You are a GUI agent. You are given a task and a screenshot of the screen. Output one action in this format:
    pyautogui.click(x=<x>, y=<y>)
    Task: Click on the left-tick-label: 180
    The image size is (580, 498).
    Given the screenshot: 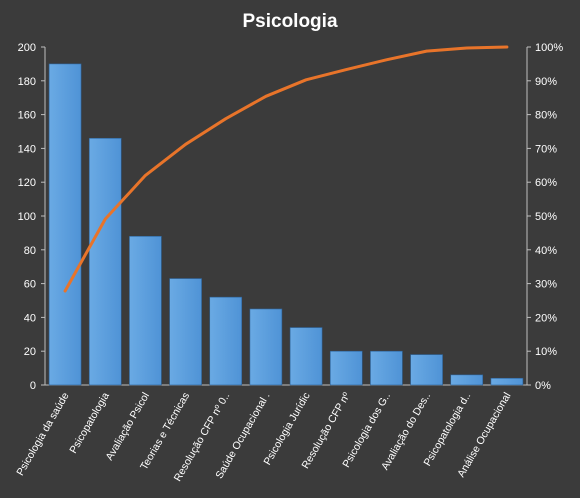 What is the action you would take?
    pyautogui.click(x=27, y=82)
    